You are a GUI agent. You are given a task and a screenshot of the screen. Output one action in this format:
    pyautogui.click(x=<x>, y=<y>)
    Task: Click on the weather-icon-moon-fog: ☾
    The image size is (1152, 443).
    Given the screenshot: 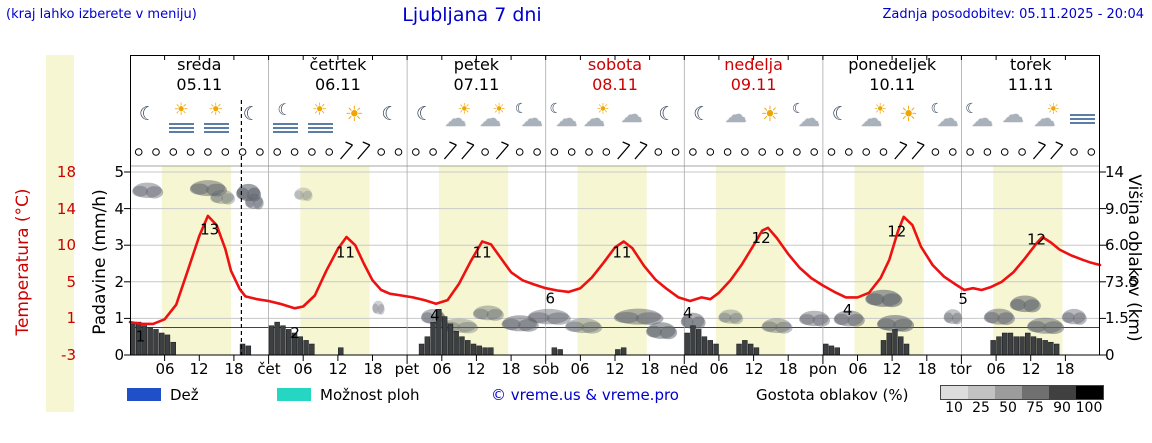 What is the action you would take?
    pyautogui.click(x=285, y=117)
    